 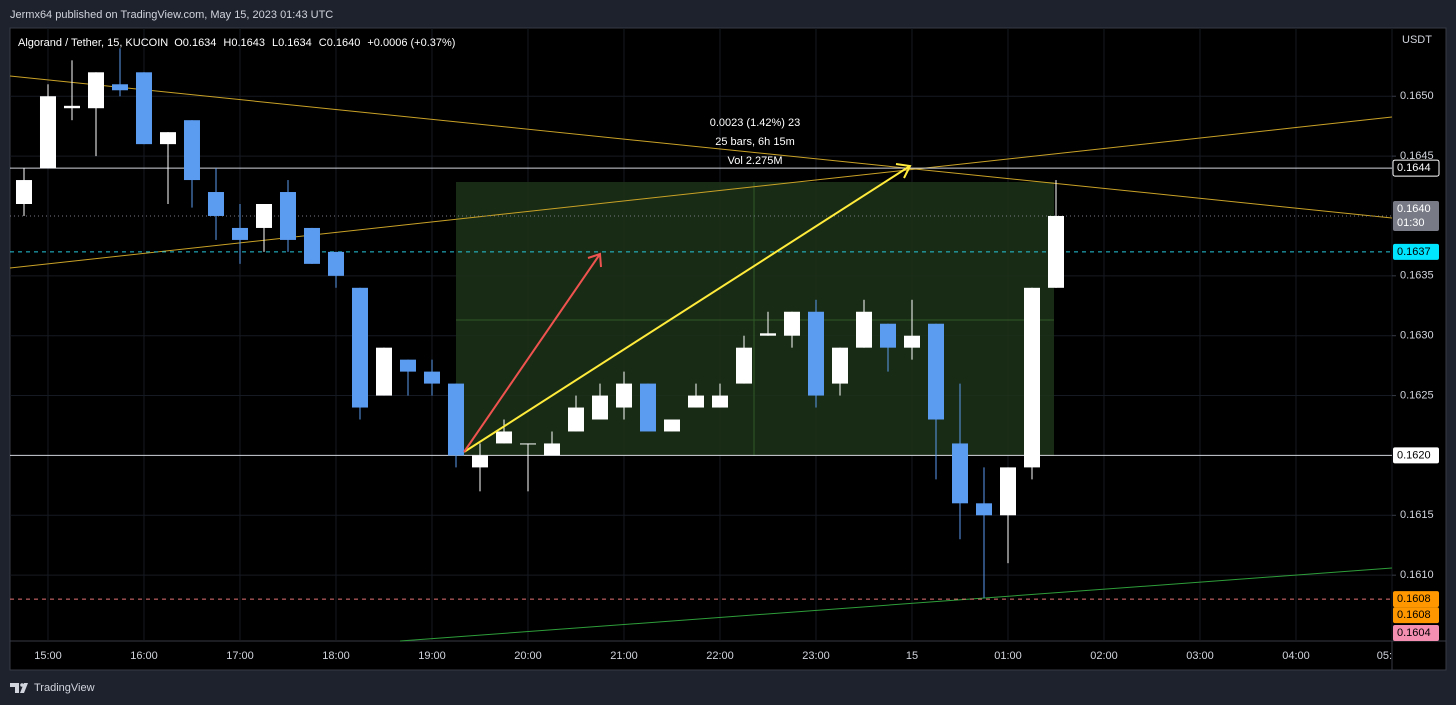 I want to click on logo: TradingView, so click(x=52, y=688).